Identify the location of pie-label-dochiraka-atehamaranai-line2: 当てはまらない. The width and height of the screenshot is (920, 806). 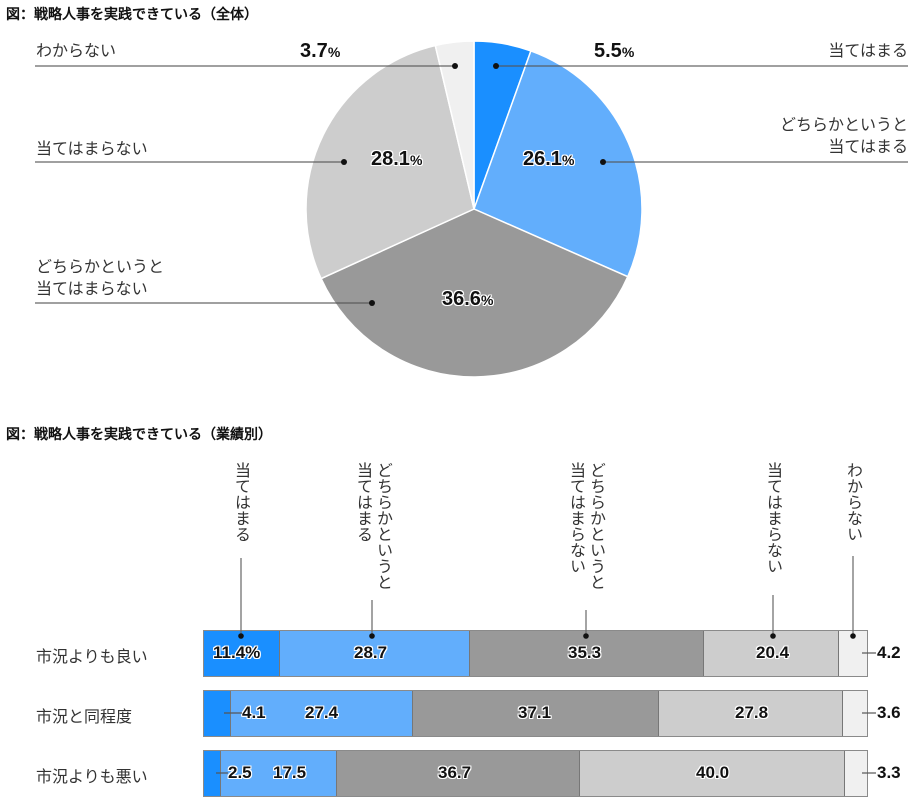
(92, 288).